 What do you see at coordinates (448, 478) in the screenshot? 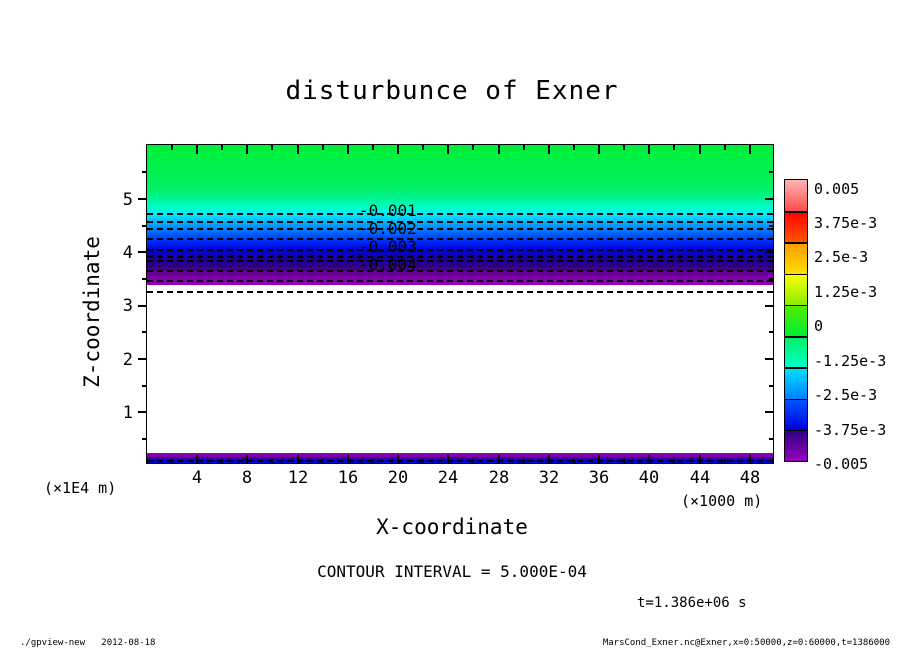
I see `xtick-label-5: 24` at bounding box center [448, 478].